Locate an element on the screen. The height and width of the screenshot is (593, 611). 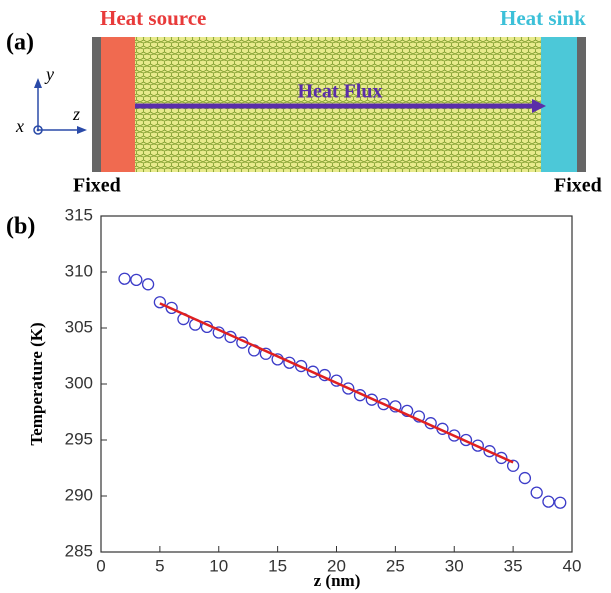
y-tick-label: 295 is located at coordinates (79, 438).